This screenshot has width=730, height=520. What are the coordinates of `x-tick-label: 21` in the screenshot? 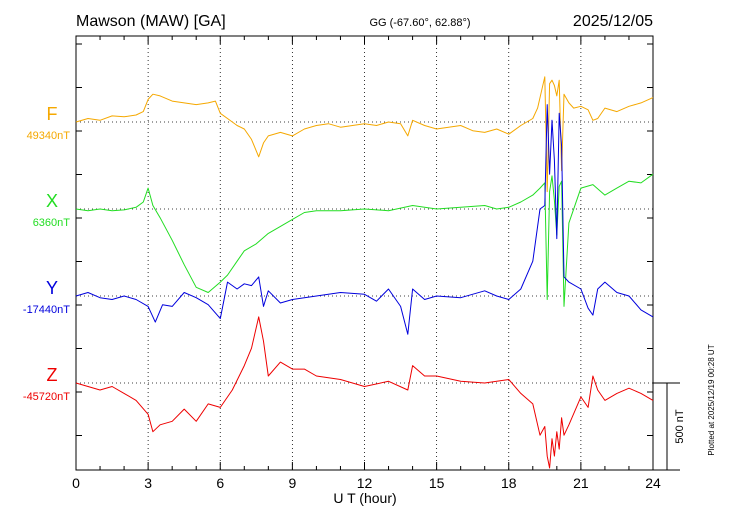 It's located at (581, 483).